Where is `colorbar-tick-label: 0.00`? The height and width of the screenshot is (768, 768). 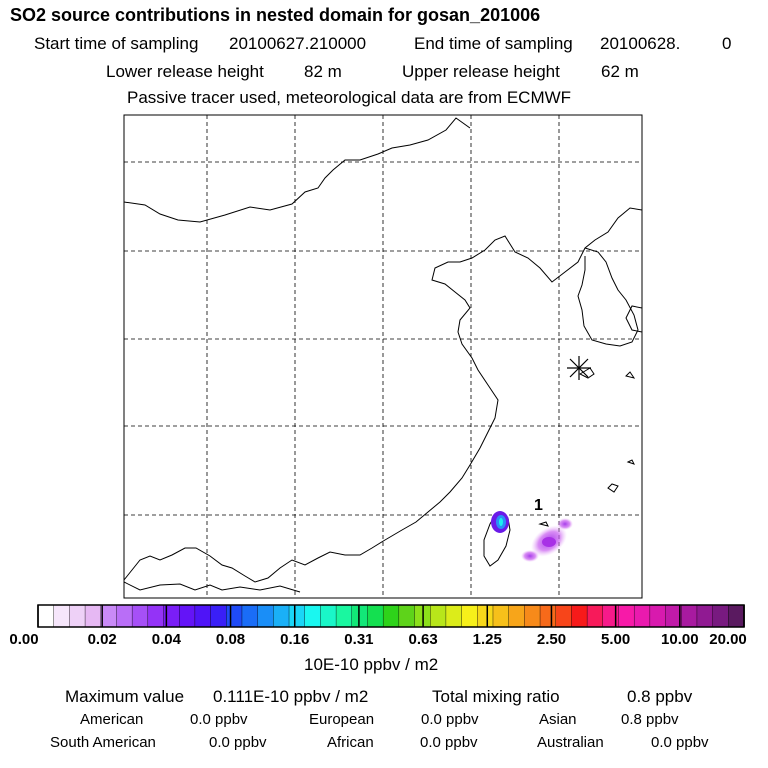
colorbar-tick-label: 0.00 is located at coordinates (24, 639).